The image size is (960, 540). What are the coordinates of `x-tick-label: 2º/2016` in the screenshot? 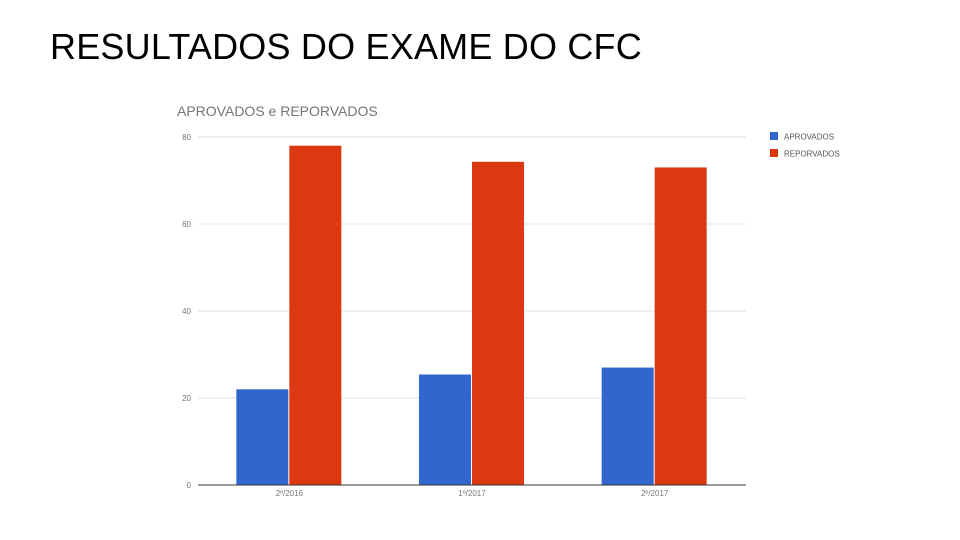 It's located at (290, 493).